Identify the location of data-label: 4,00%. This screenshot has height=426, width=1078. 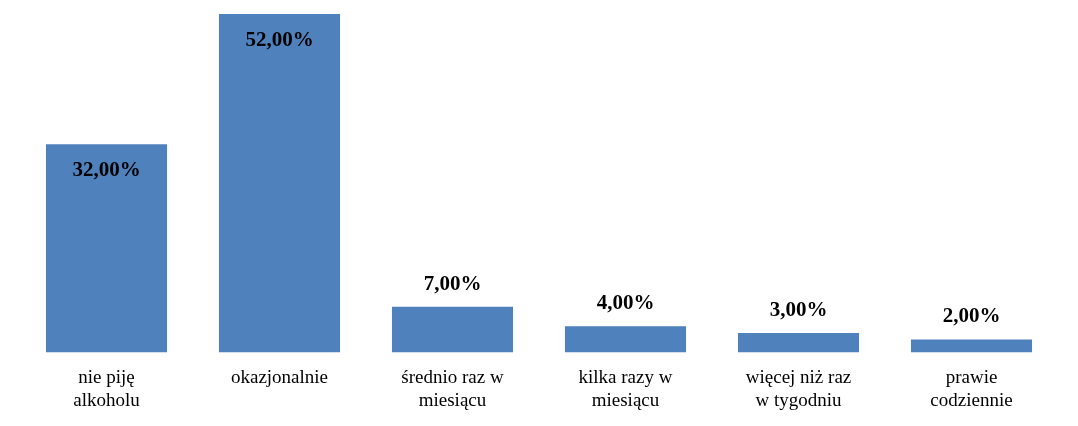
(625, 302).